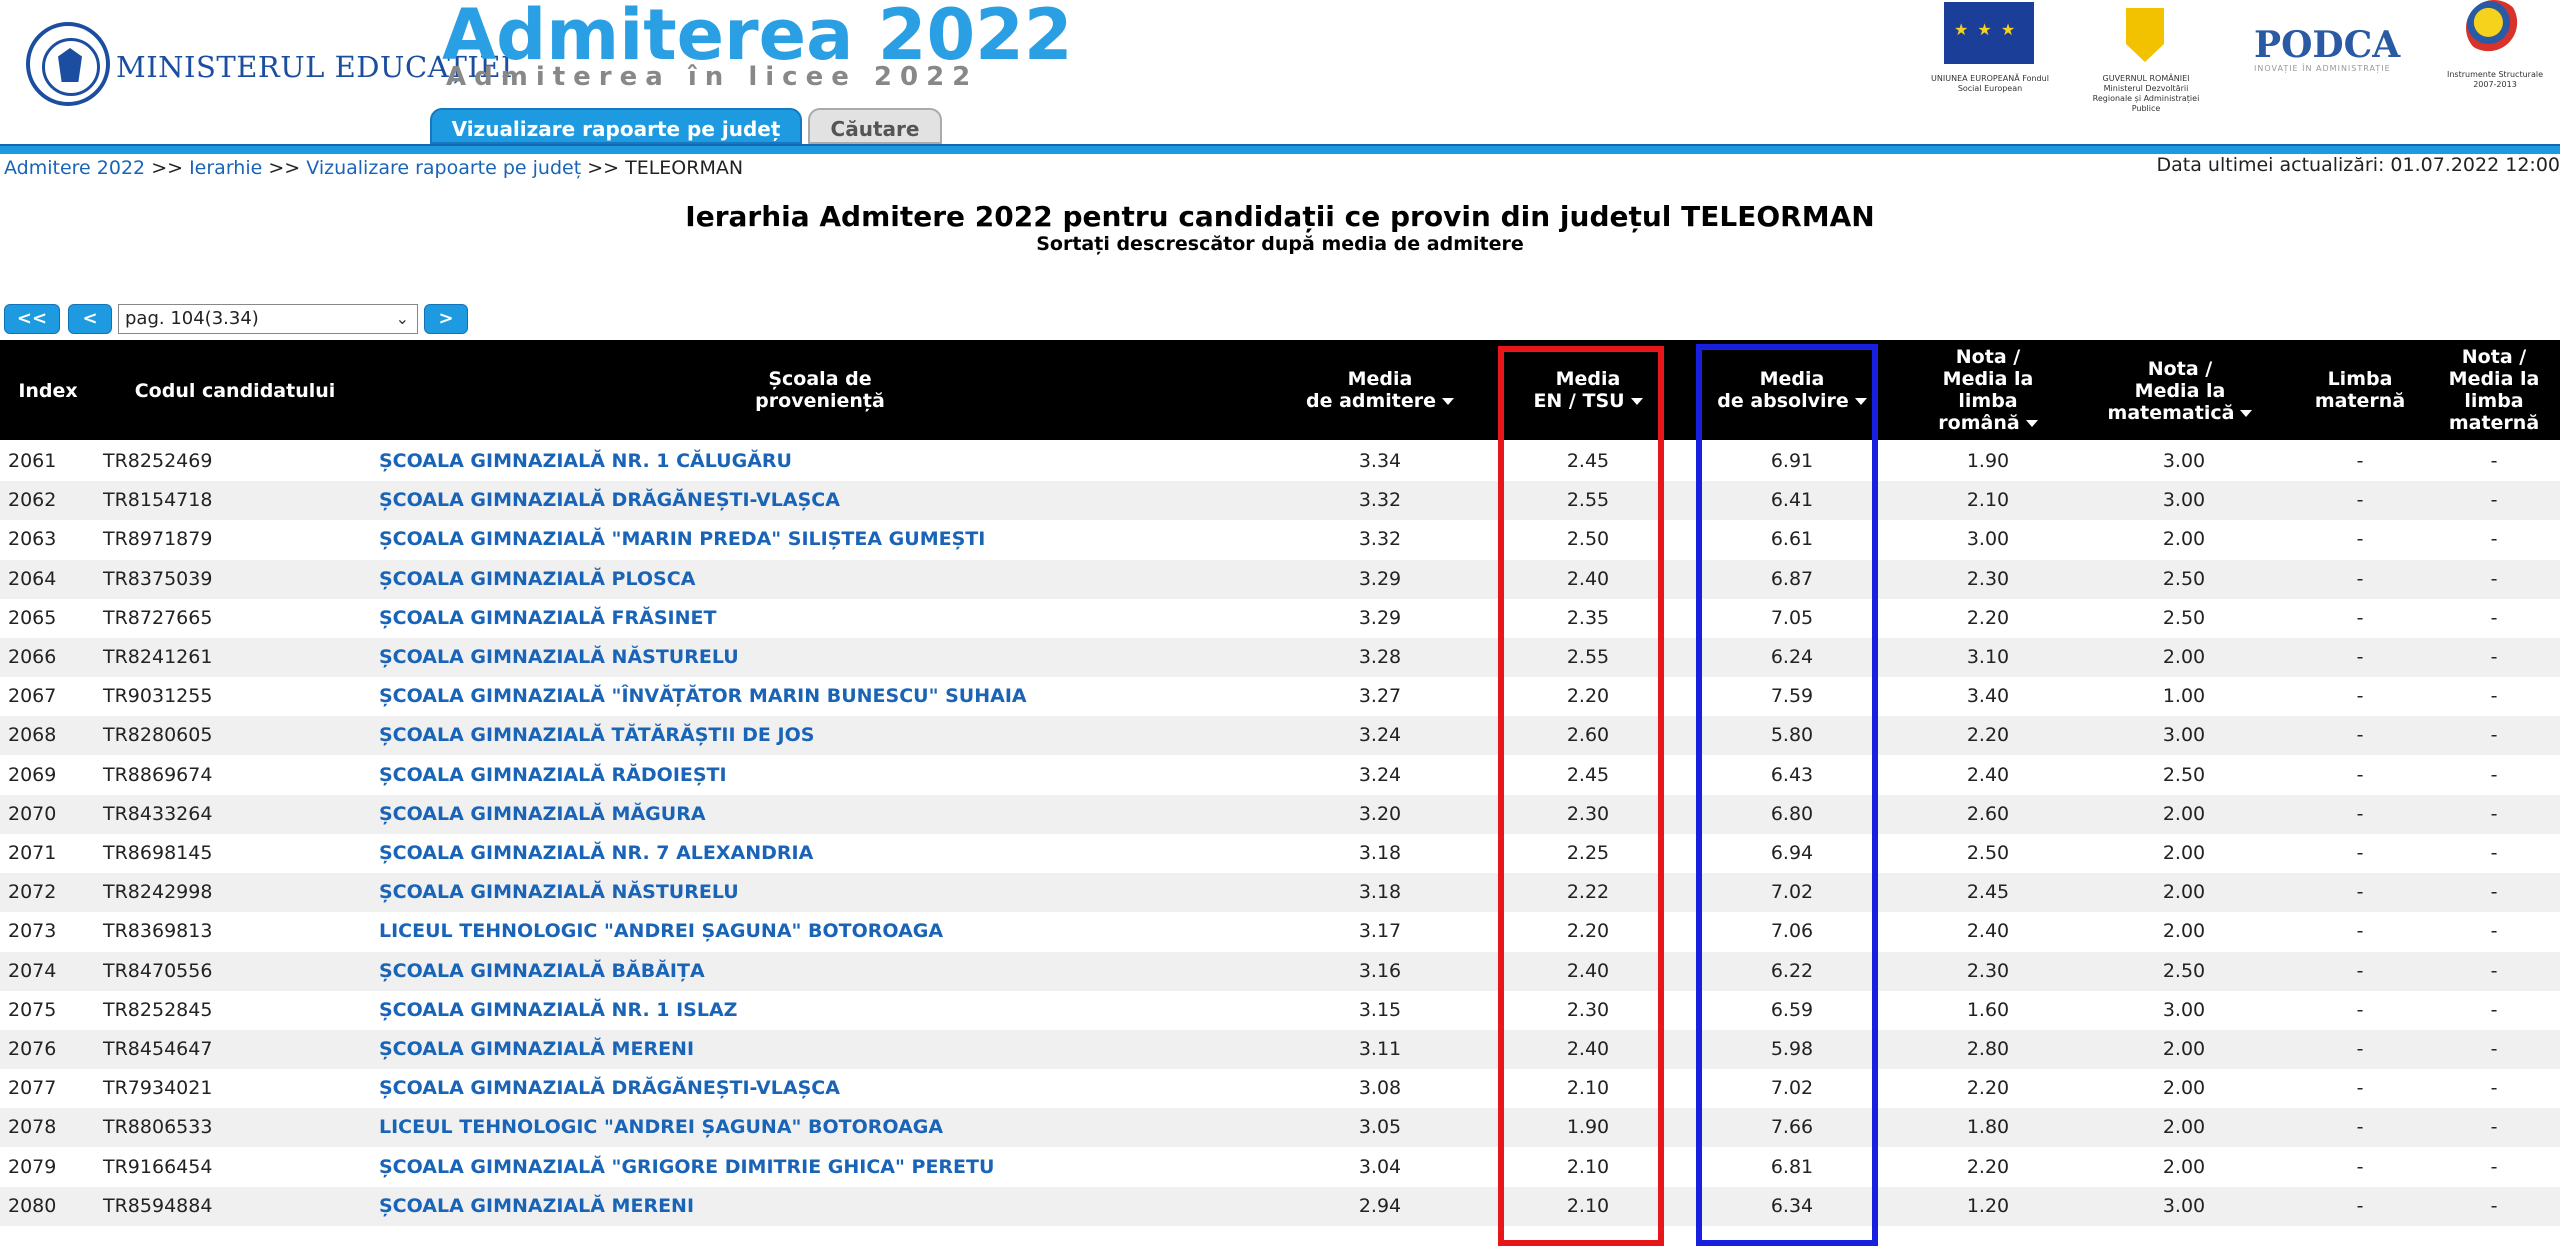 This screenshot has width=2560, height=1260. Describe the element at coordinates (158, 461) in the screenshot. I see `cell-candidate-code: TR8252469` at that location.